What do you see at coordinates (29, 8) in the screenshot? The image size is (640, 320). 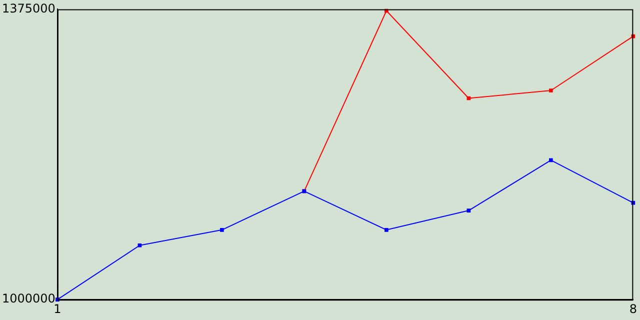 I see `y-tick-label: 1375000` at bounding box center [29, 8].